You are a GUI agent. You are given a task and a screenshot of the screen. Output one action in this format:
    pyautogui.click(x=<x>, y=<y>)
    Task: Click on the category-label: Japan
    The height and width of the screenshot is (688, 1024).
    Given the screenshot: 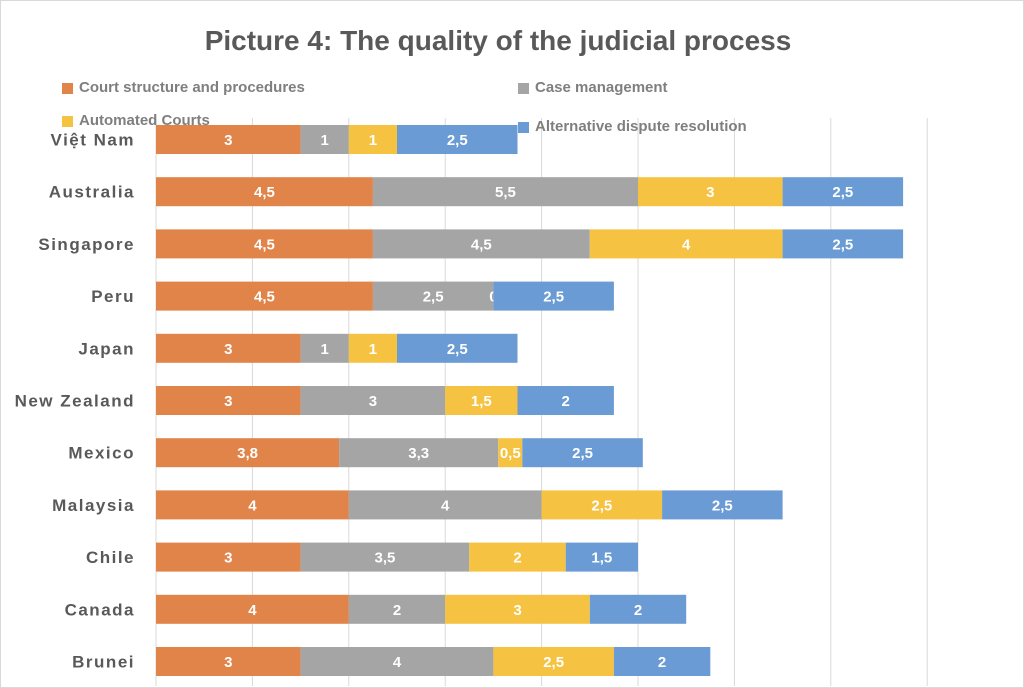 What is the action you would take?
    pyautogui.click(x=106, y=348)
    